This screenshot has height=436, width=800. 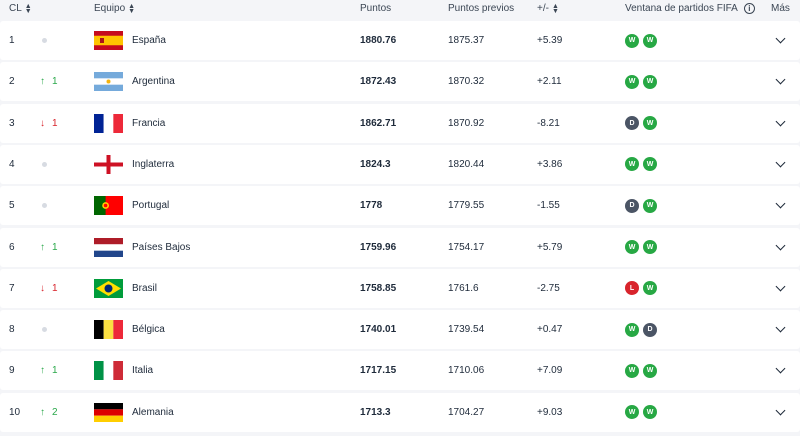 What do you see at coordinates (466, 206) in the screenshot?
I see `previous-points: 1779.55` at bounding box center [466, 206].